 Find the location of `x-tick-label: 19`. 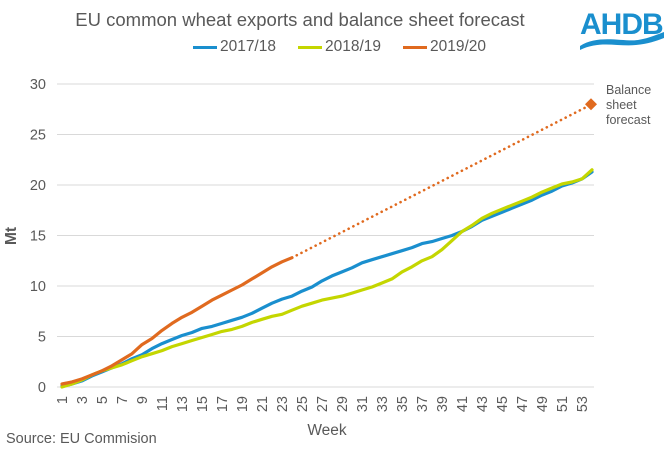

x-tick-label: 19 is located at coordinates (243, 404).